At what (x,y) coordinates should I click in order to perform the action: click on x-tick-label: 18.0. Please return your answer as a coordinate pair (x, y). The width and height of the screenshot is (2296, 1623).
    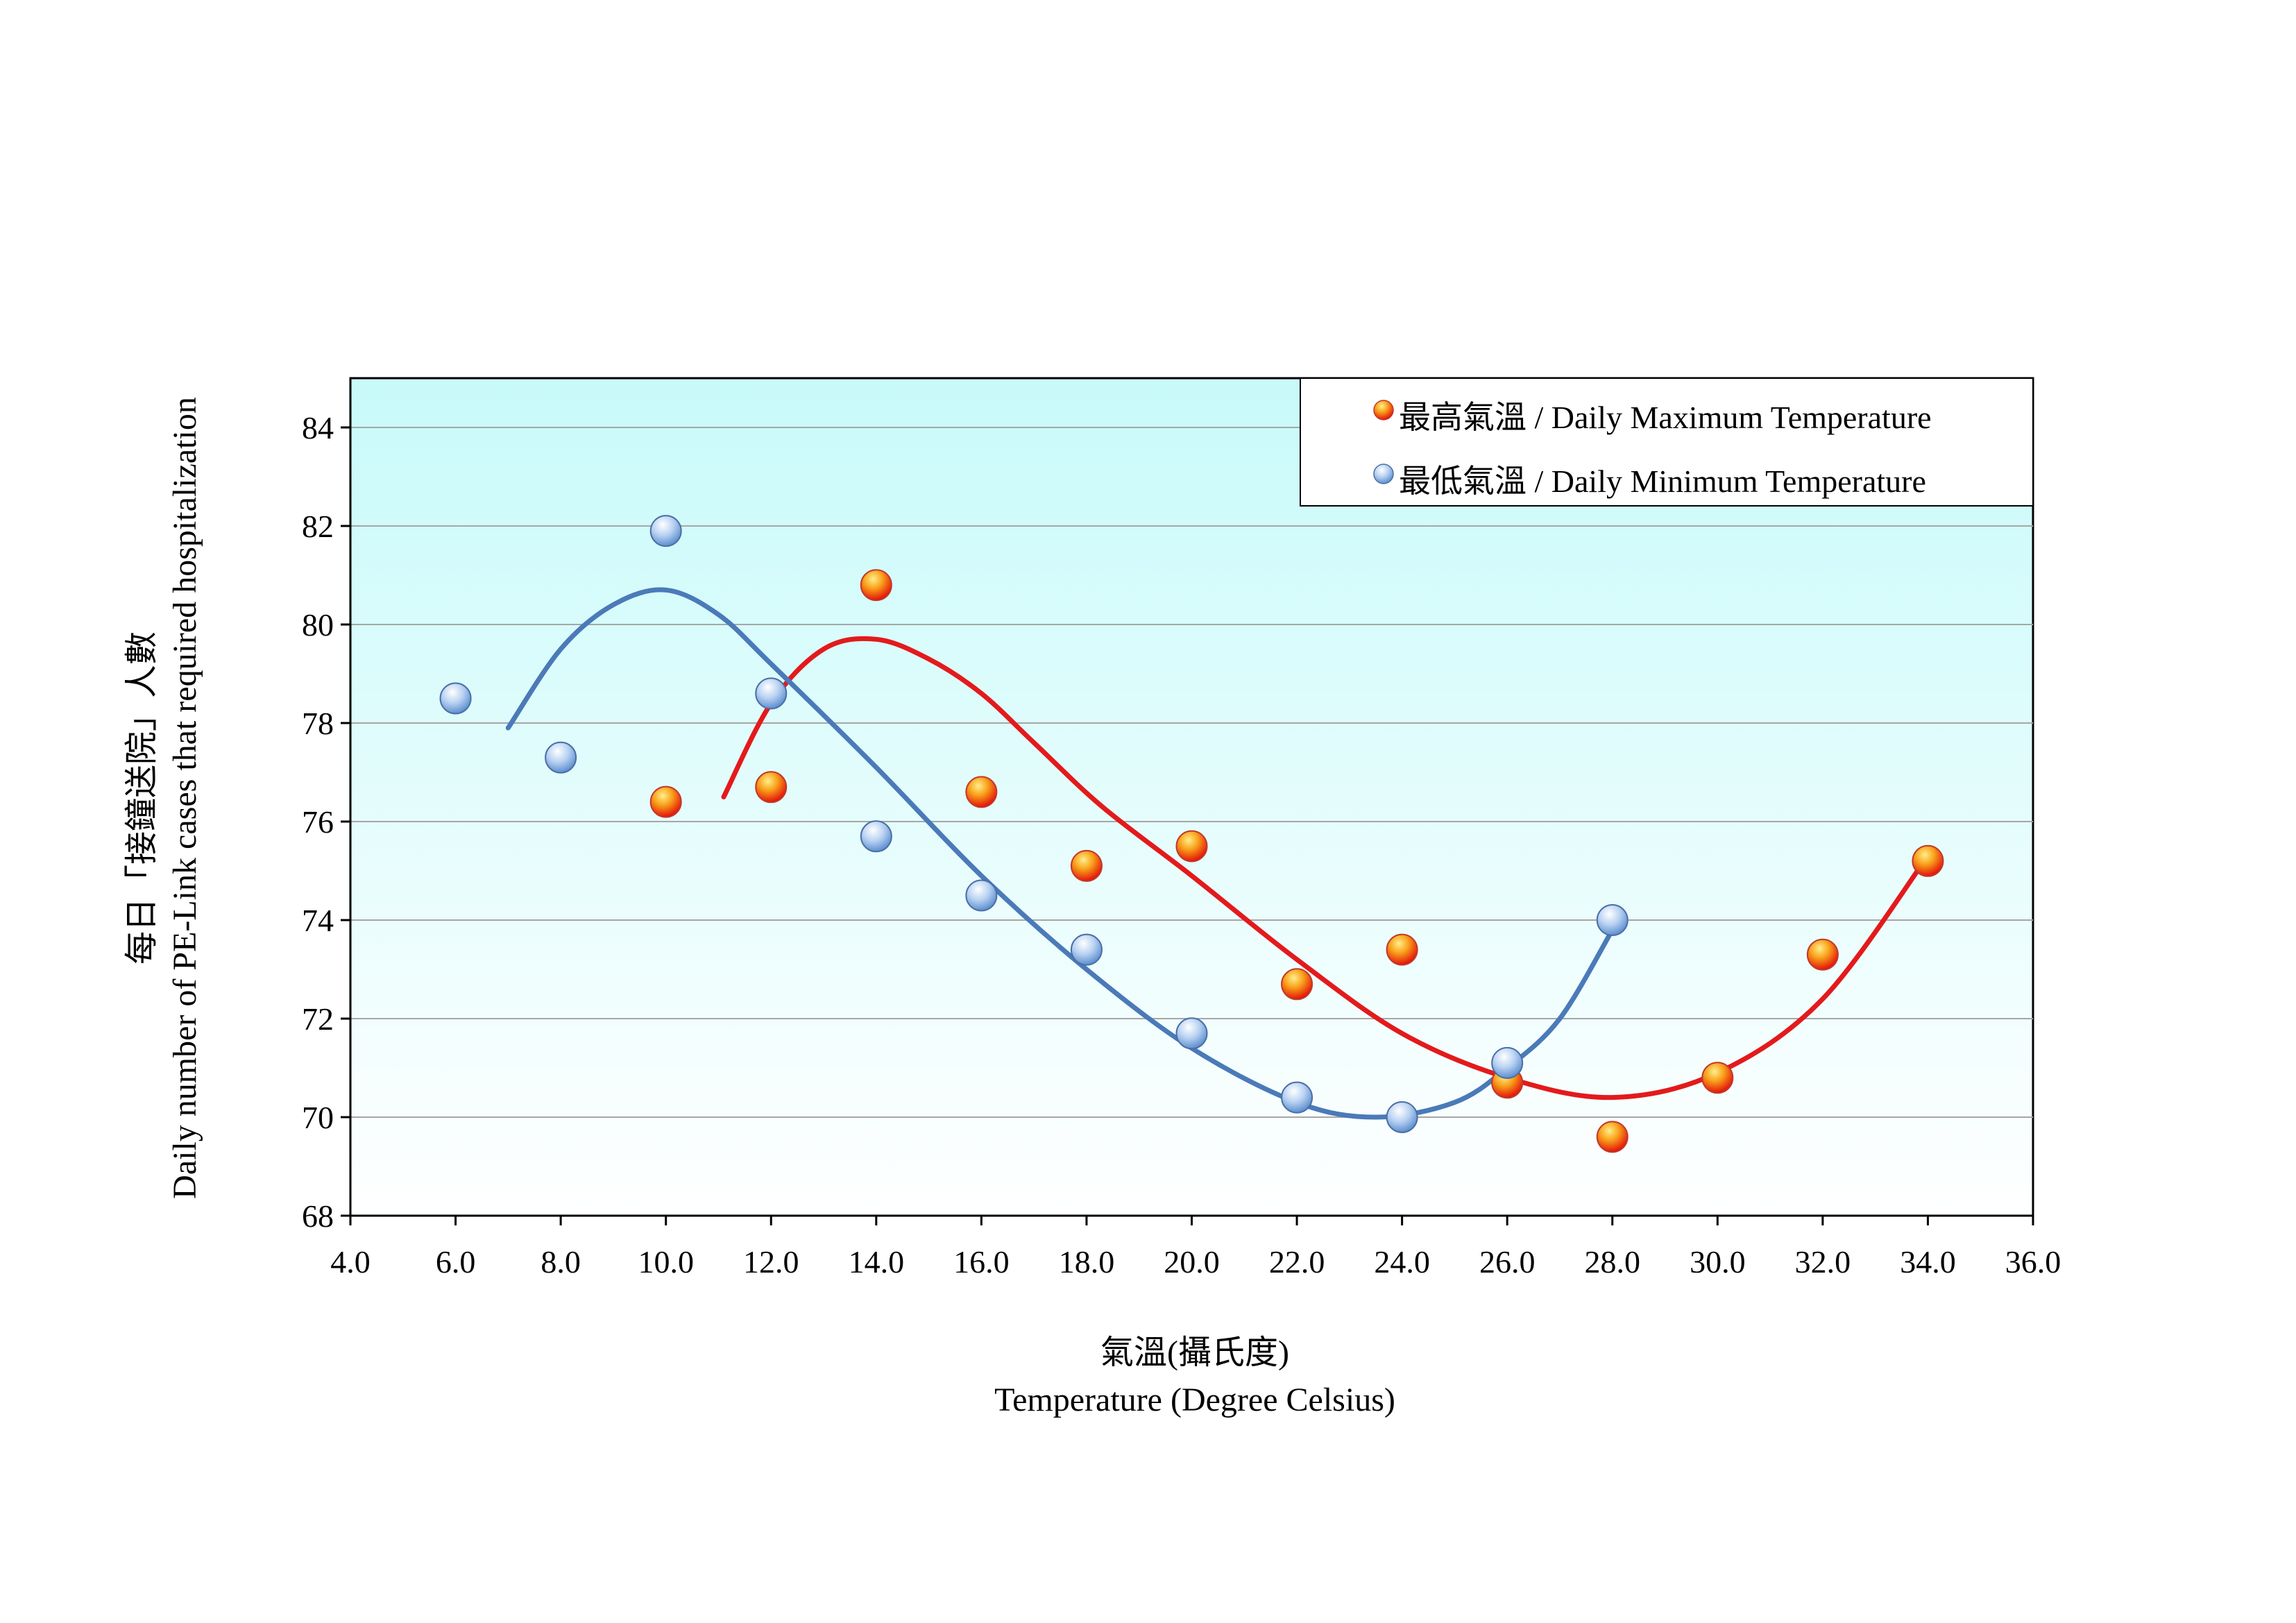
    Looking at the image, I should click on (1087, 1262).